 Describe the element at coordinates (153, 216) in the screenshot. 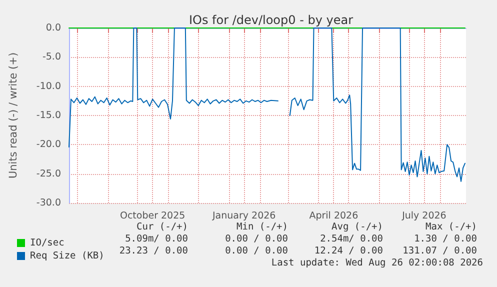

I see `x-tick-label: October 2025` at that location.